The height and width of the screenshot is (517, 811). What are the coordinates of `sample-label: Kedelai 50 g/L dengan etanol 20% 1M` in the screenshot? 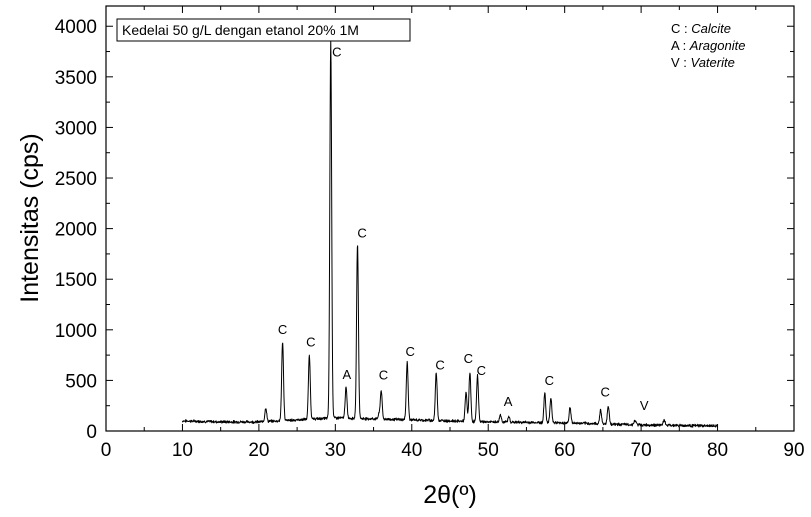 It's located at (240, 30).